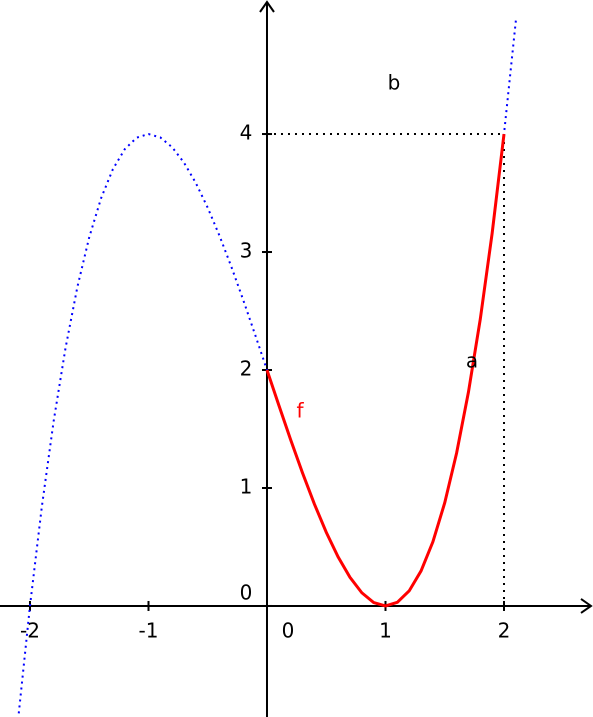 Image resolution: width=593 pixels, height=717 pixels. Describe the element at coordinates (385, 630) in the screenshot. I see `x-tick-label: 1` at that location.